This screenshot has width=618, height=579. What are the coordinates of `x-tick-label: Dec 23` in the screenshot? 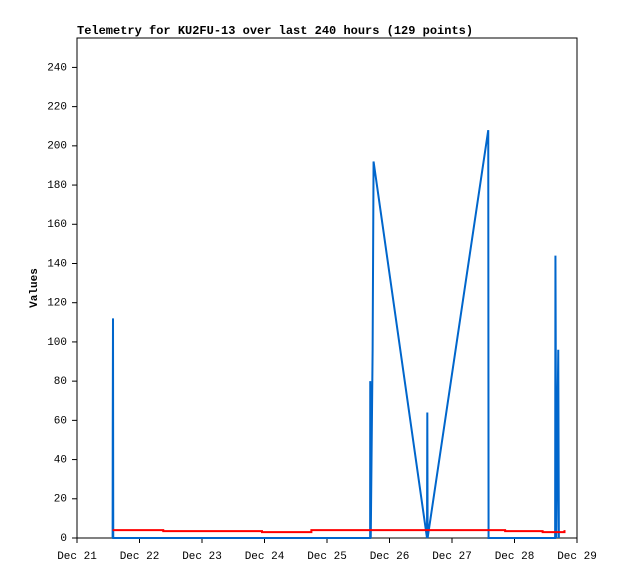 It's located at (202, 557).